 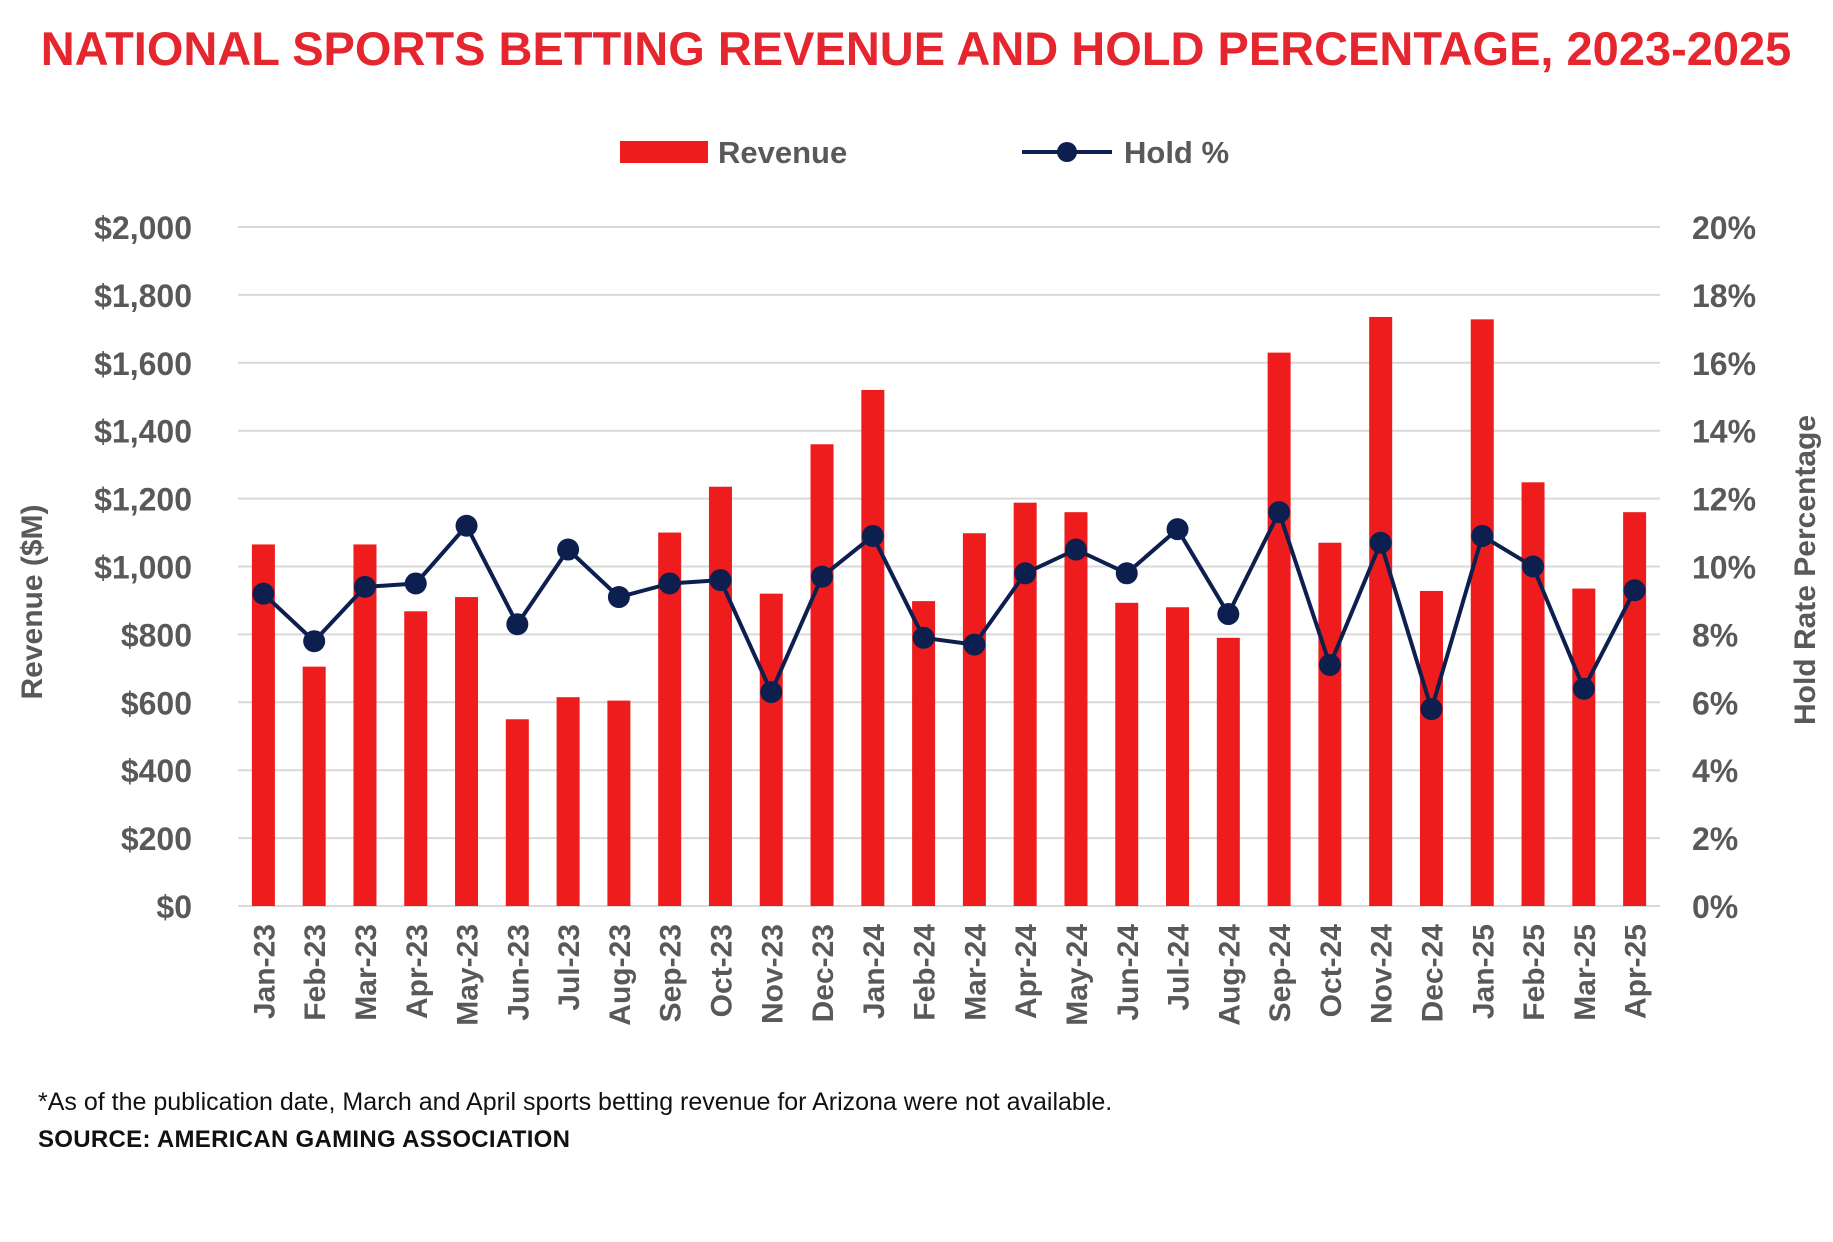 What do you see at coordinates (143, 296) in the screenshot?
I see `y-left-tick-label: $1,800` at bounding box center [143, 296].